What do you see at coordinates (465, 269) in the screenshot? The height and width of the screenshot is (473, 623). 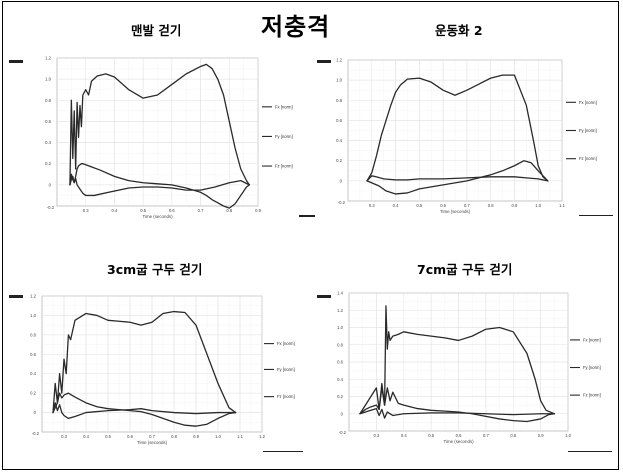 I see `panel-title-7cm-heels: 7cm굽 구두 걷기` at bounding box center [465, 269].